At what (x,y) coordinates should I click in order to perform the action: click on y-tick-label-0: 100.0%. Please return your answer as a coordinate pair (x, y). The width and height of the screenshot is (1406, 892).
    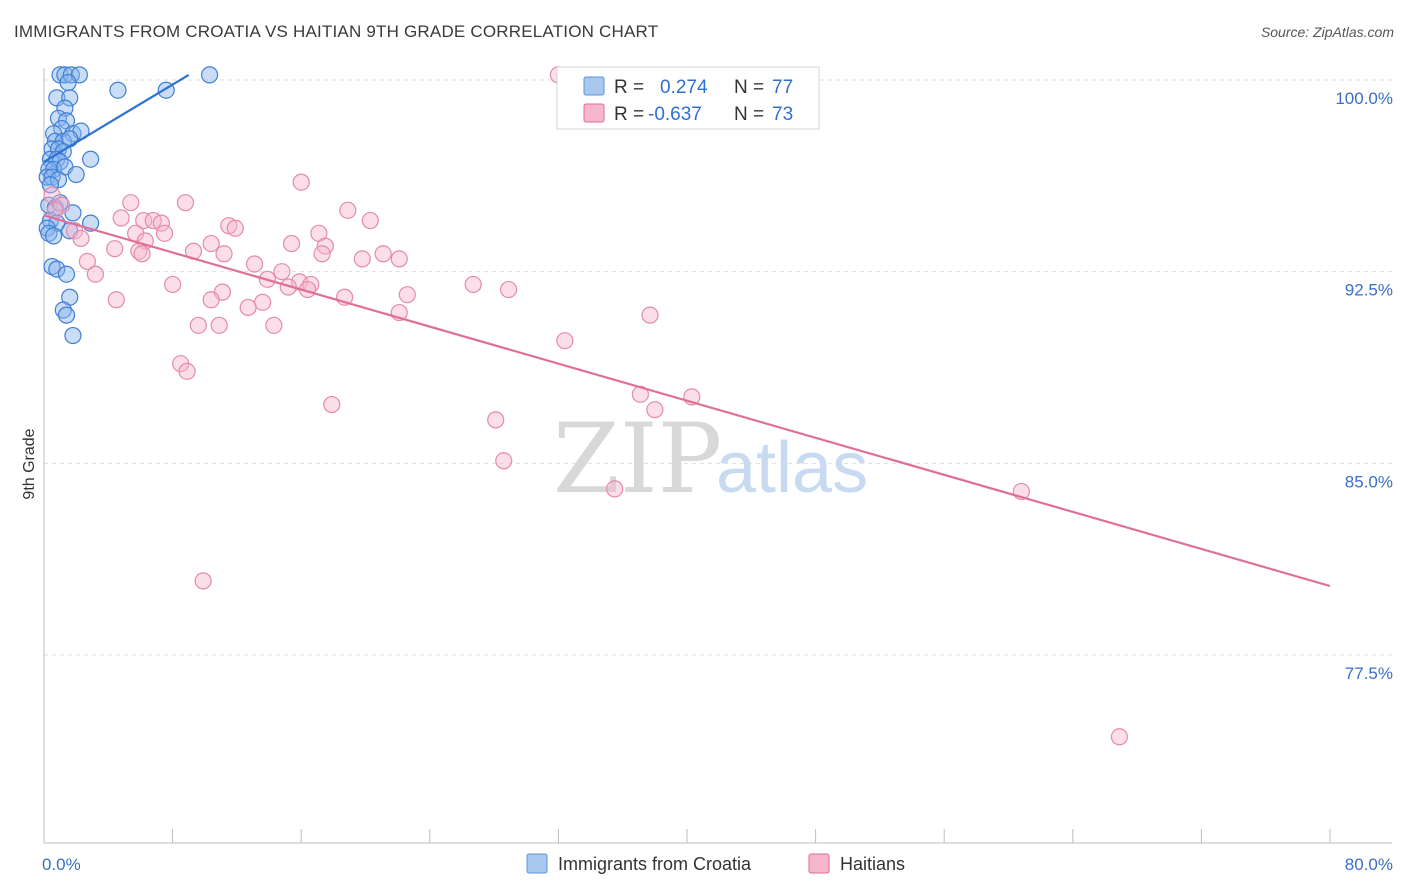
    Looking at the image, I should click on (1364, 98).